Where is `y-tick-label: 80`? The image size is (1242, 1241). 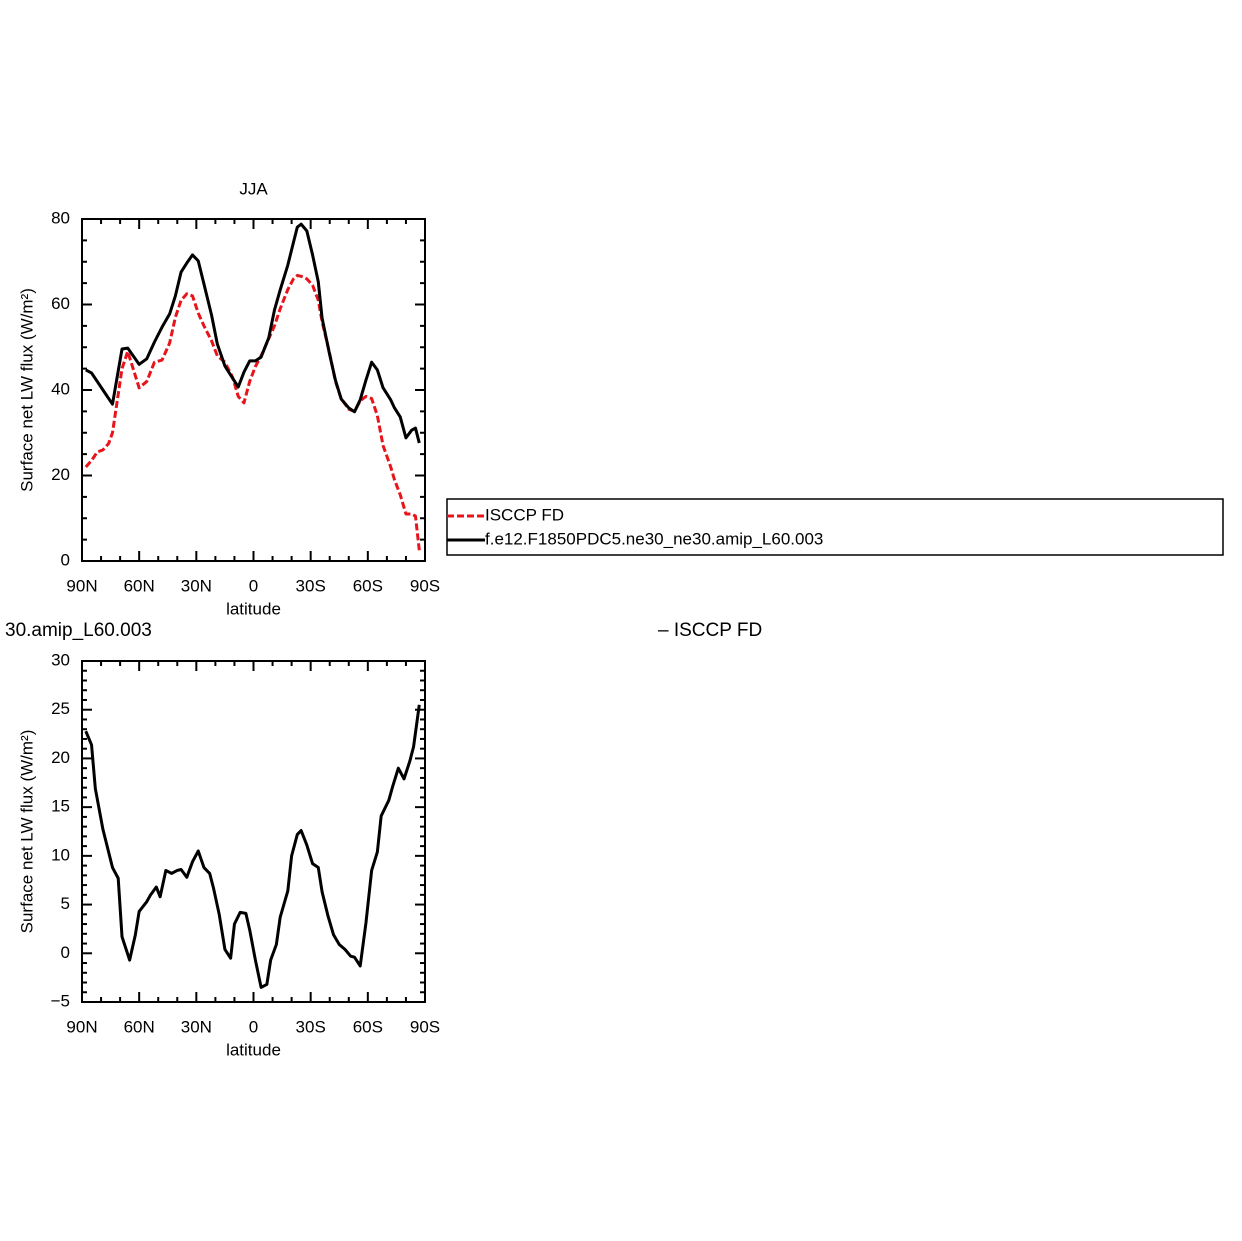 y-tick-label: 80 is located at coordinates (60, 217).